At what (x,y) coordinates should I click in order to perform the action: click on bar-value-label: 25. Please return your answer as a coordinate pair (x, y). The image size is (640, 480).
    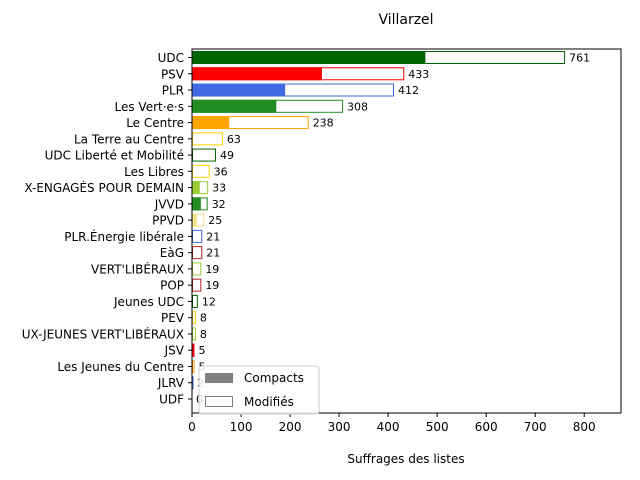
    Looking at the image, I should click on (215, 220).